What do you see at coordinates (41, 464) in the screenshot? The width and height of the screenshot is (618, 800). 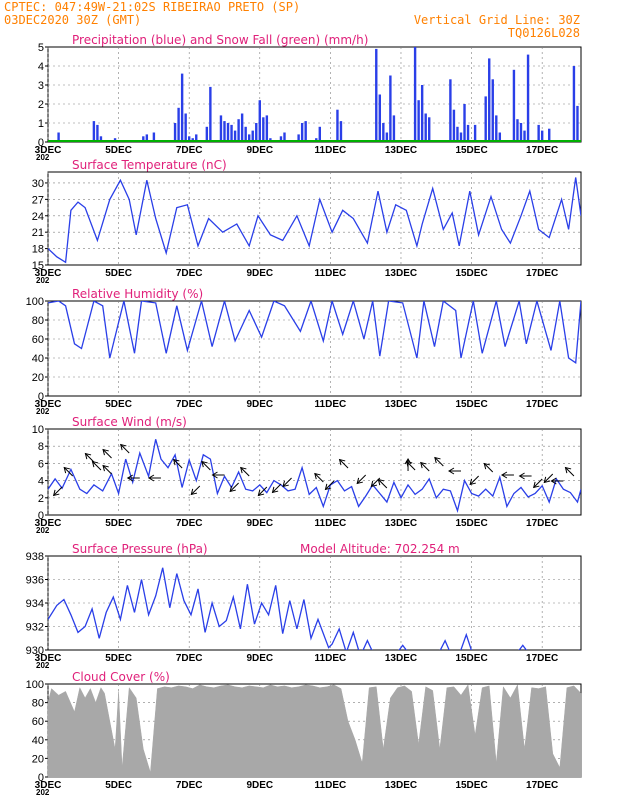 I see `y-tick-label: 6` at bounding box center [41, 464].